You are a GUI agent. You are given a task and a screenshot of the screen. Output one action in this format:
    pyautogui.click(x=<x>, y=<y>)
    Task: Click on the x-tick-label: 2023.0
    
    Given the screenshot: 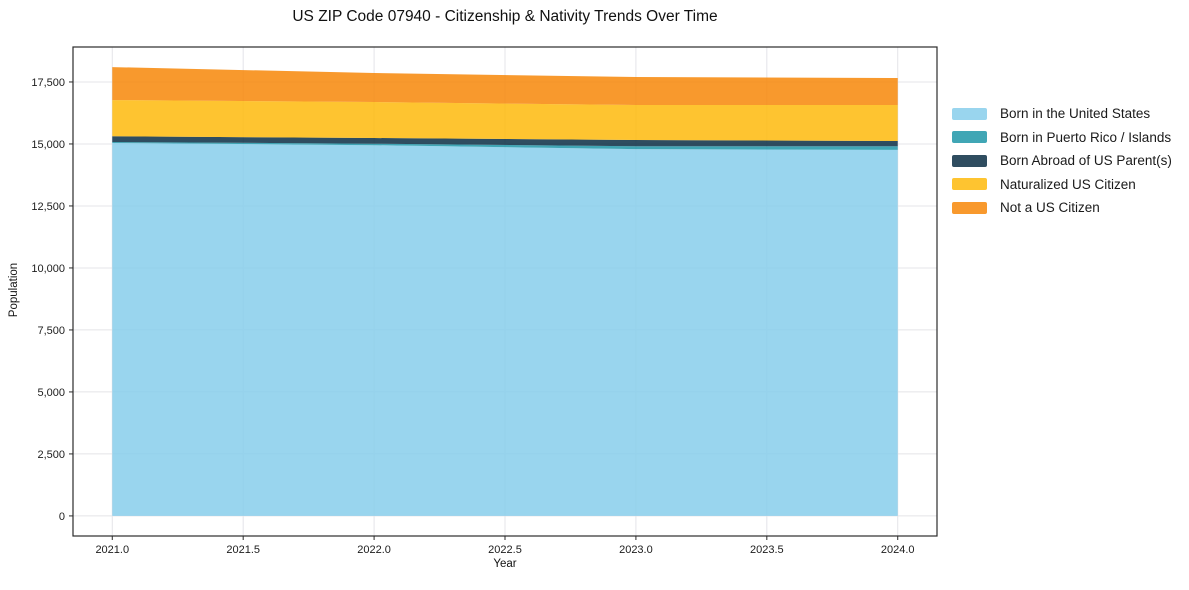 What is the action you would take?
    pyautogui.click(x=636, y=550)
    